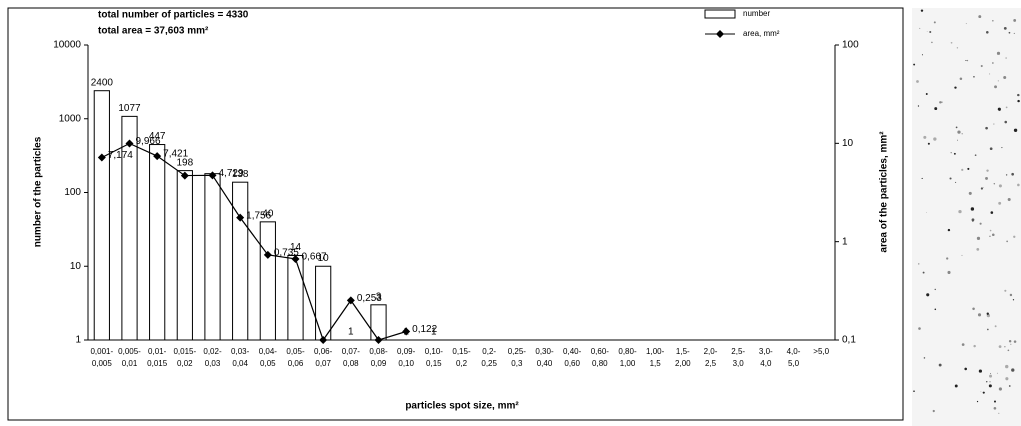 This screenshot has width=1021, height=426. I want to click on x-tick-label: 0,30-, so click(544, 351).